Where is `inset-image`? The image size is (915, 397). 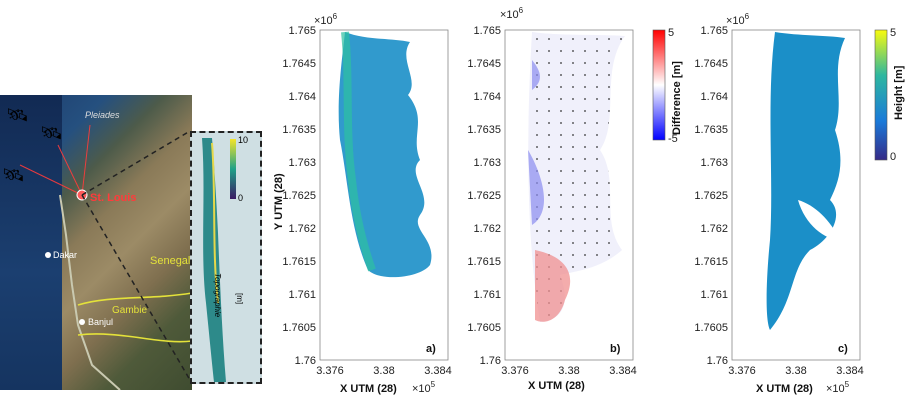
inset-image is located at coordinates (226, 257).